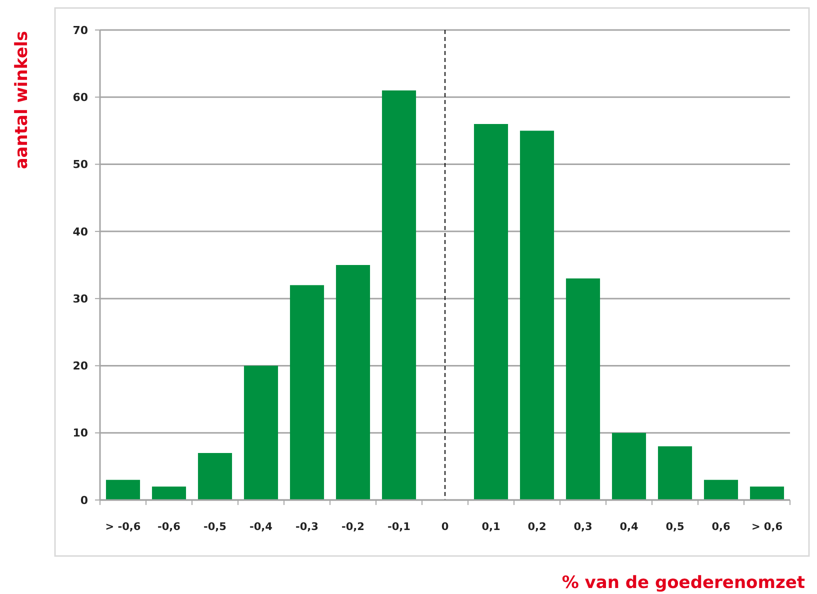 Image resolution: width=817 pixels, height=594 pixels. I want to click on y-tick-label: 20, so click(80, 366).